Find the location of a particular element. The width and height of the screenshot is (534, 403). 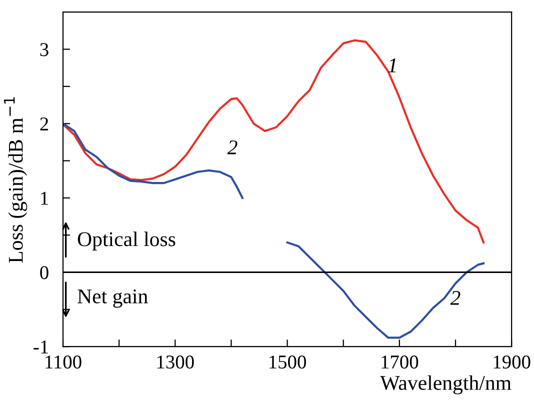

y-tick-label: 0 is located at coordinates (44, 273).